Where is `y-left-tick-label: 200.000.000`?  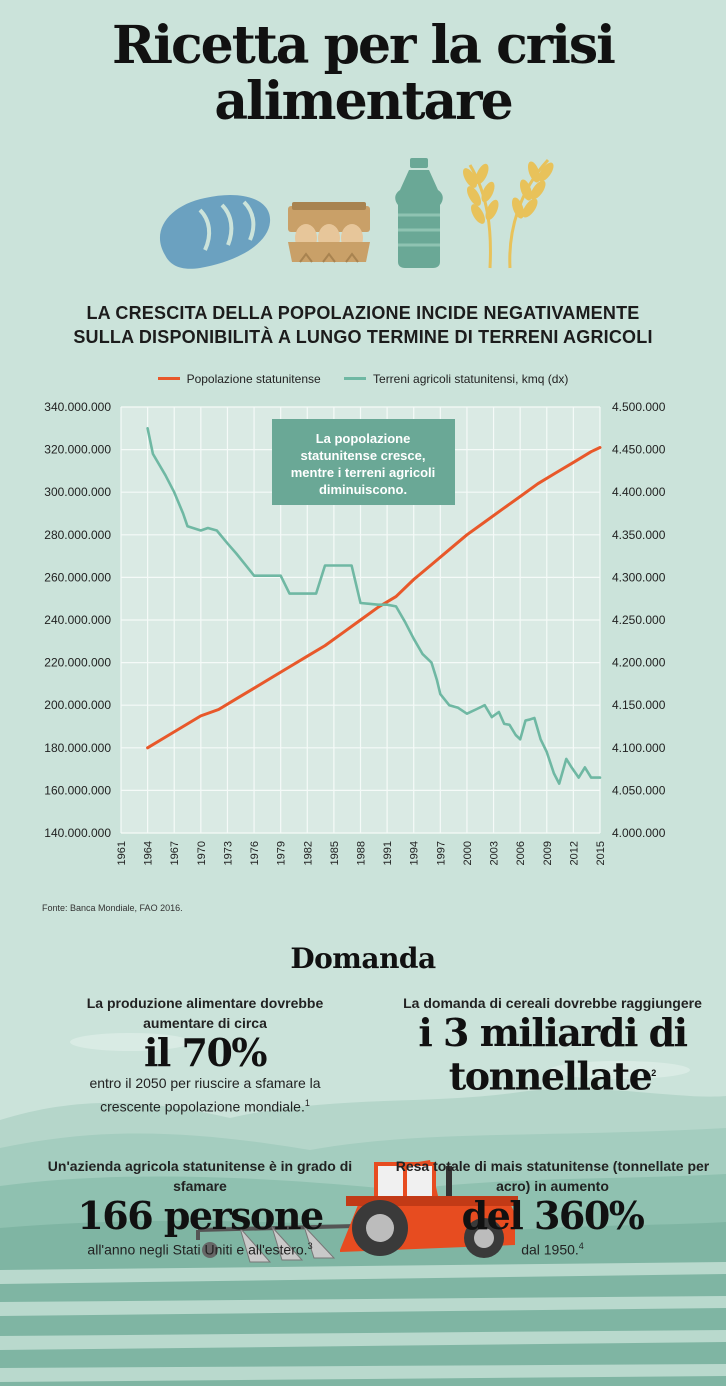
y-left-tick-label: 200.000.000 is located at coordinates (77, 705).